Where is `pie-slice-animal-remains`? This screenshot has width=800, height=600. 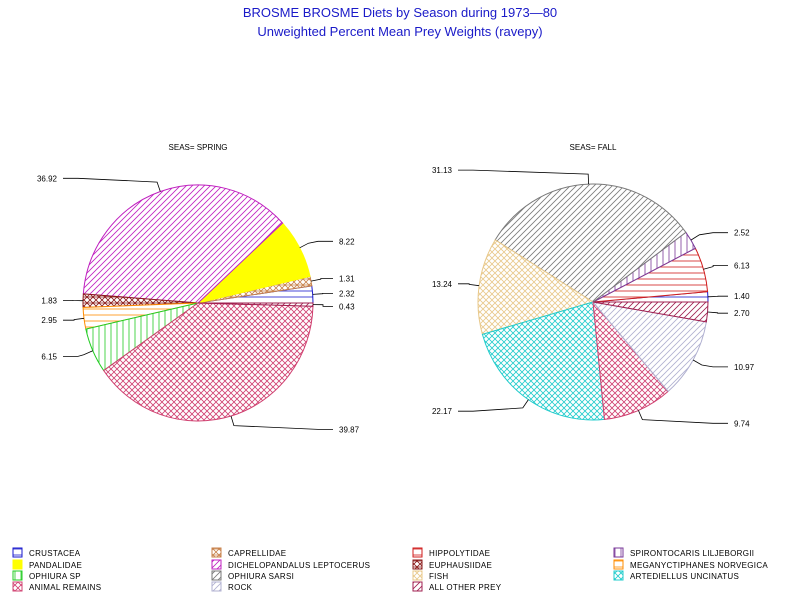
pie-slice-animal-remains is located at coordinates (208, 362).